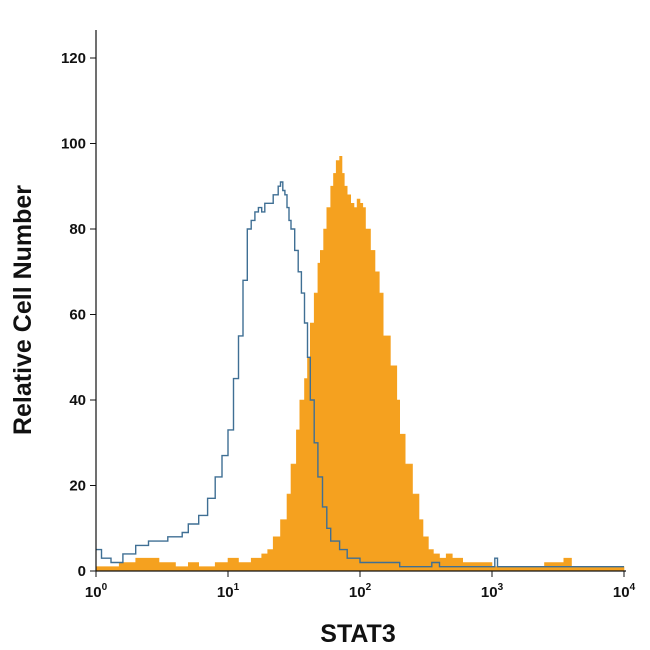  Describe the element at coordinates (77, 486) in the screenshot. I see `y-tick-label: 20` at that location.